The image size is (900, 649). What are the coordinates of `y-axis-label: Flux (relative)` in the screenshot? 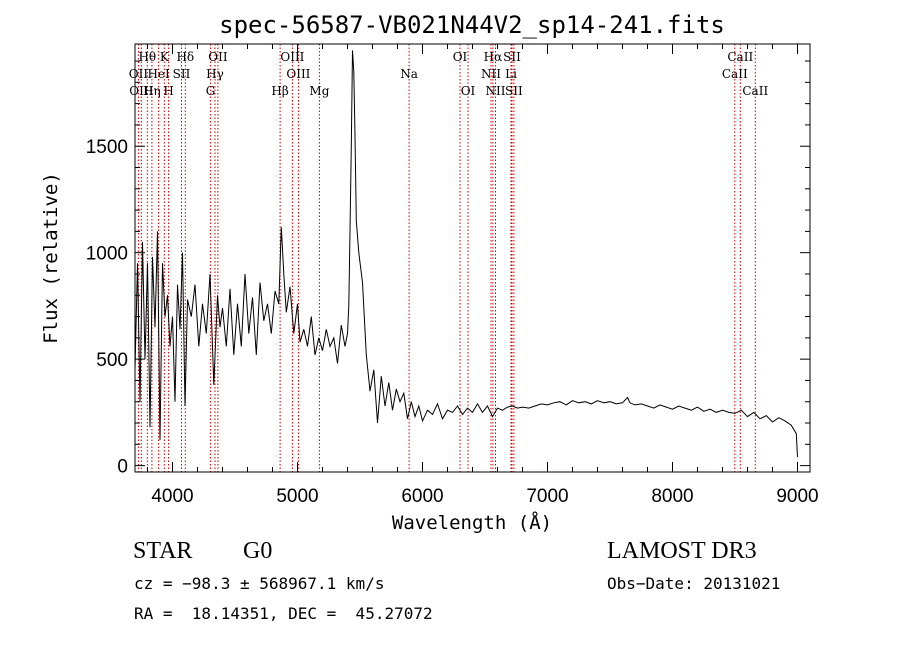 It's located at (51, 258).